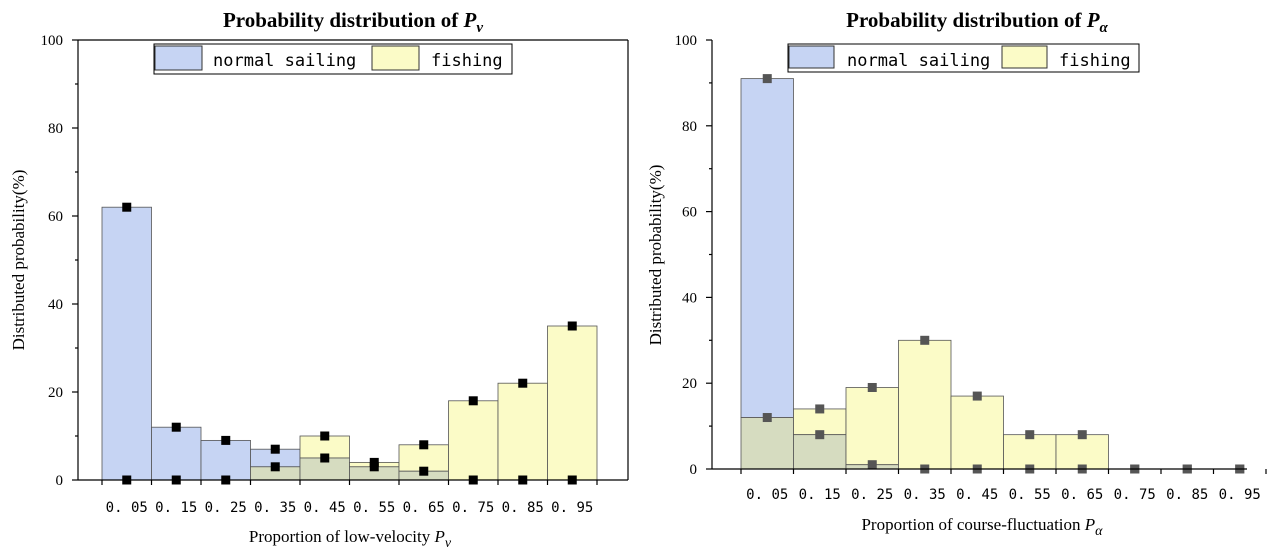 The width and height of the screenshot is (1274, 549). What do you see at coordinates (479, 28) in the screenshot?
I see `chart-title-subscript: v` at bounding box center [479, 28].